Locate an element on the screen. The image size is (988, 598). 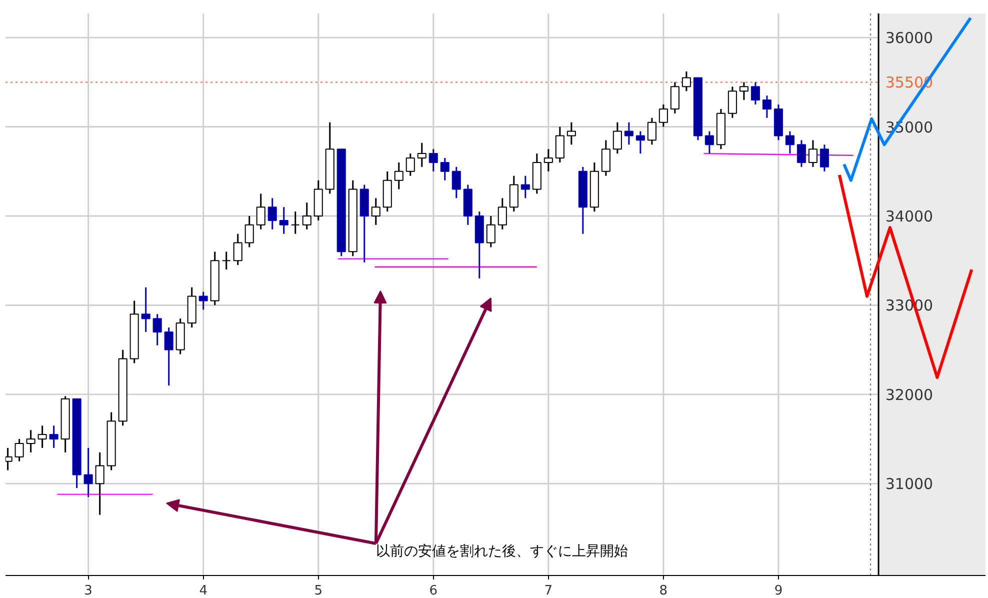
y-tick-label: 31000 is located at coordinates (909, 484).